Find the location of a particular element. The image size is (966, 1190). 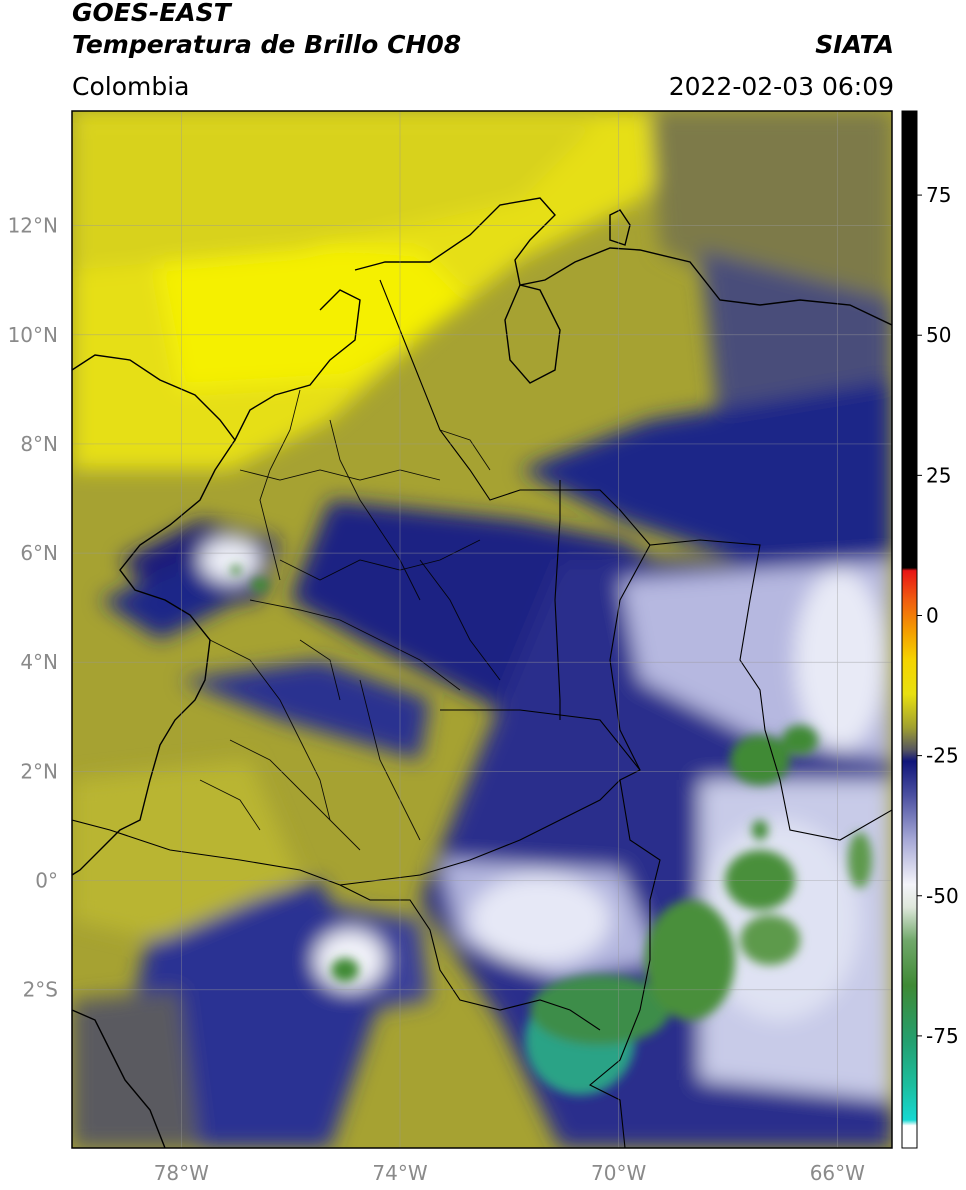

colorbar-scale is located at coordinates (909, 629).